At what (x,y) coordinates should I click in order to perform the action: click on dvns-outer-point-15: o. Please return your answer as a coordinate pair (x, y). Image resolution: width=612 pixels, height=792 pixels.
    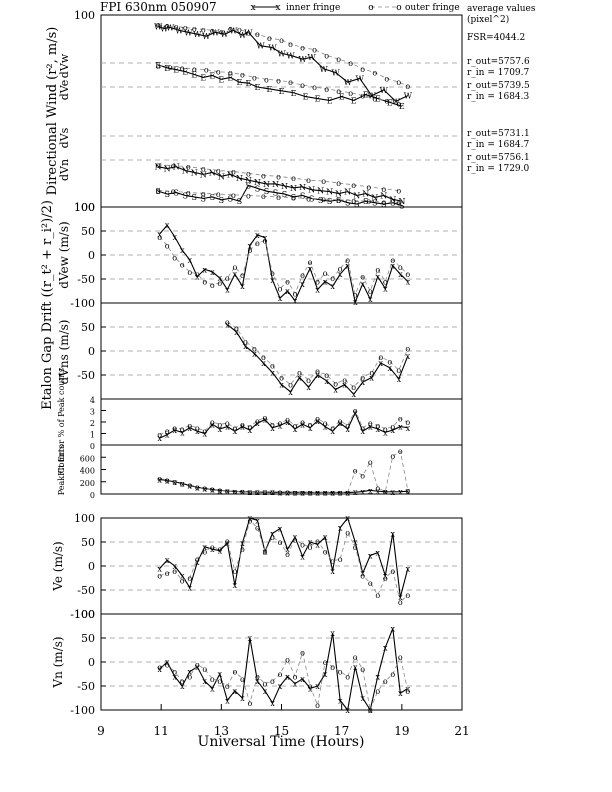
    Looking at the image, I should click on (362, 377).